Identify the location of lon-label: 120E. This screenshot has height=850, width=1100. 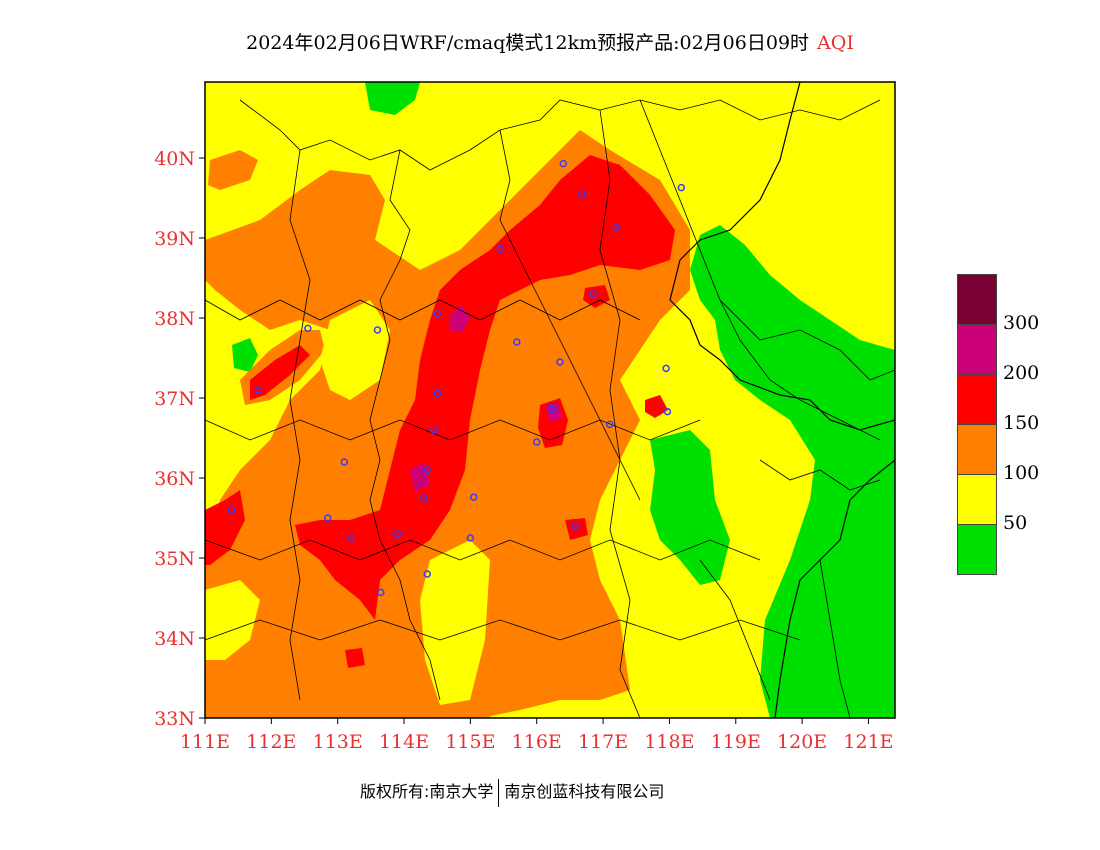
(802, 742).